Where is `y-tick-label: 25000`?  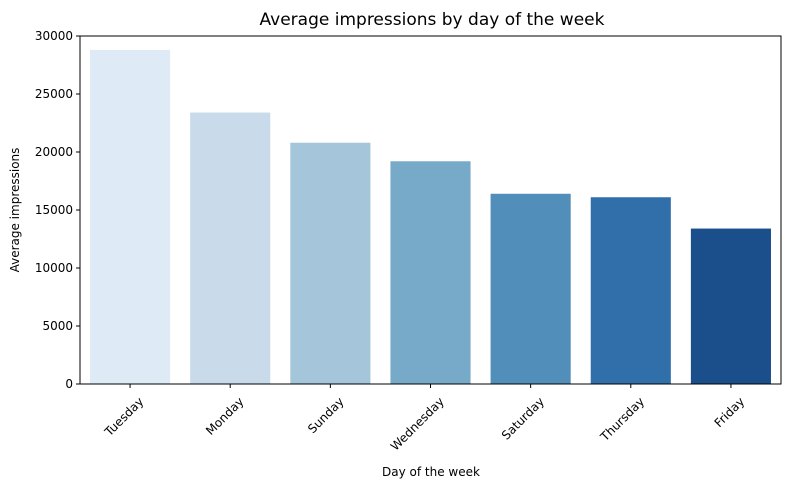
y-tick-label: 25000 is located at coordinates (54, 94).